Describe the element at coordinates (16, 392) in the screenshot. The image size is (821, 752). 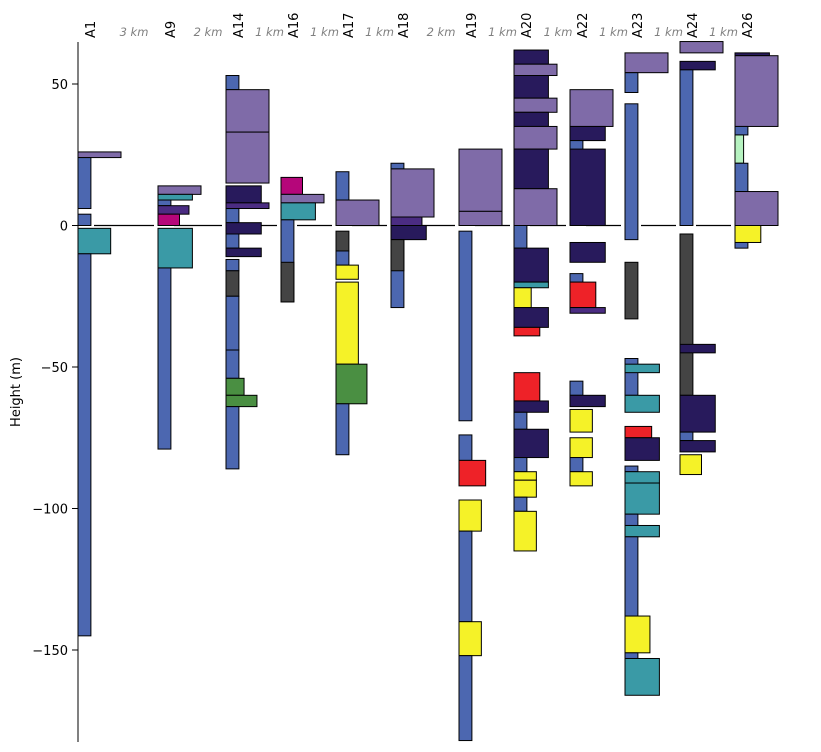
I see `y-axis-label: Height (m)` at that location.